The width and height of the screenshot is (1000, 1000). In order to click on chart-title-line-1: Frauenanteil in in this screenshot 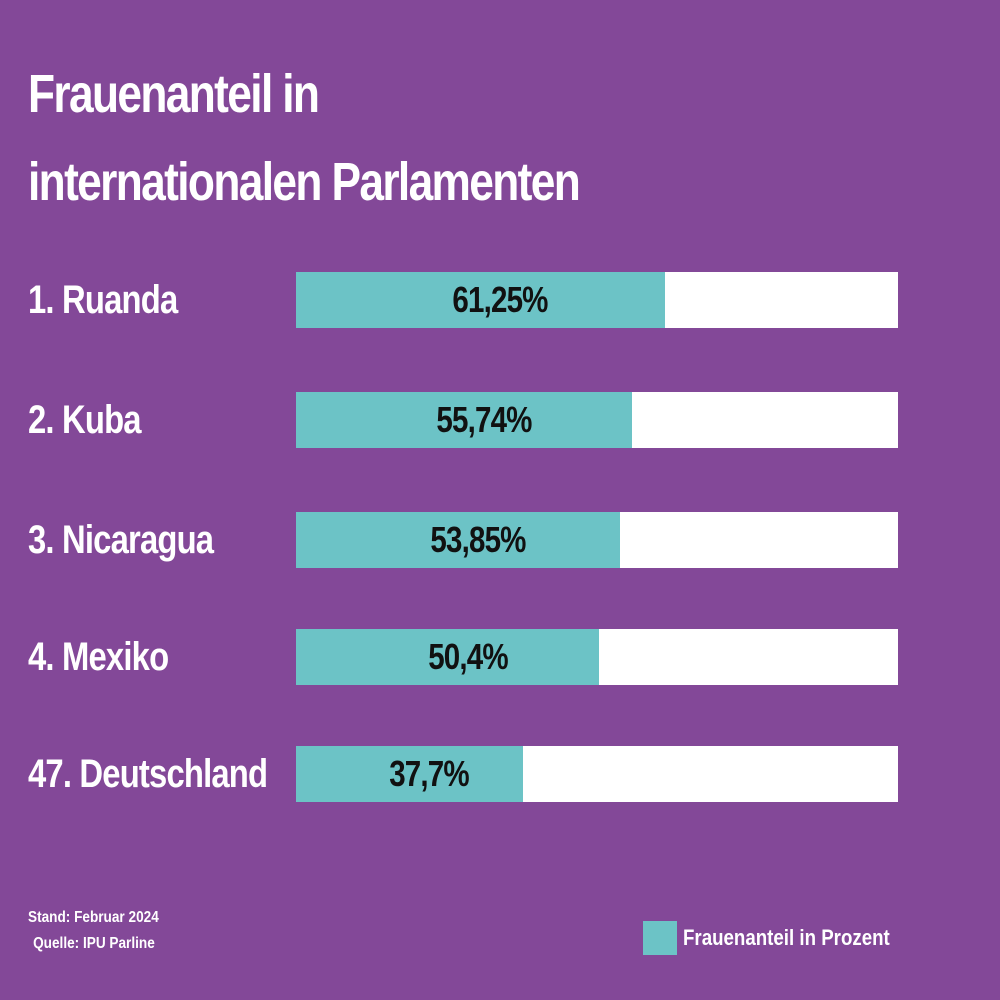, I will do `click(174, 94)`.